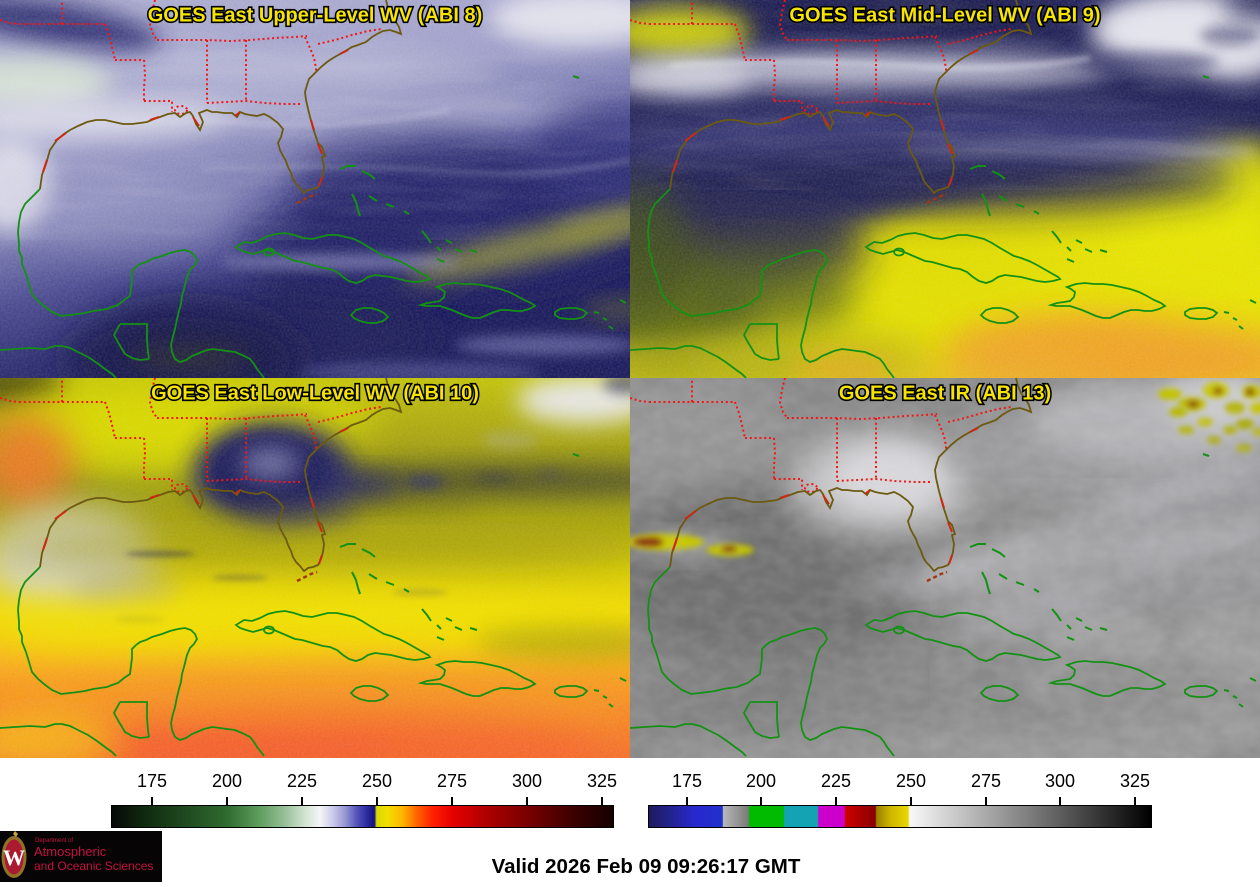  What do you see at coordinates (944, 16) in the screenshot?
I see `svg-text: GOES East Mid-Level WV (ABI 9)` at bounding box center [944, 16].